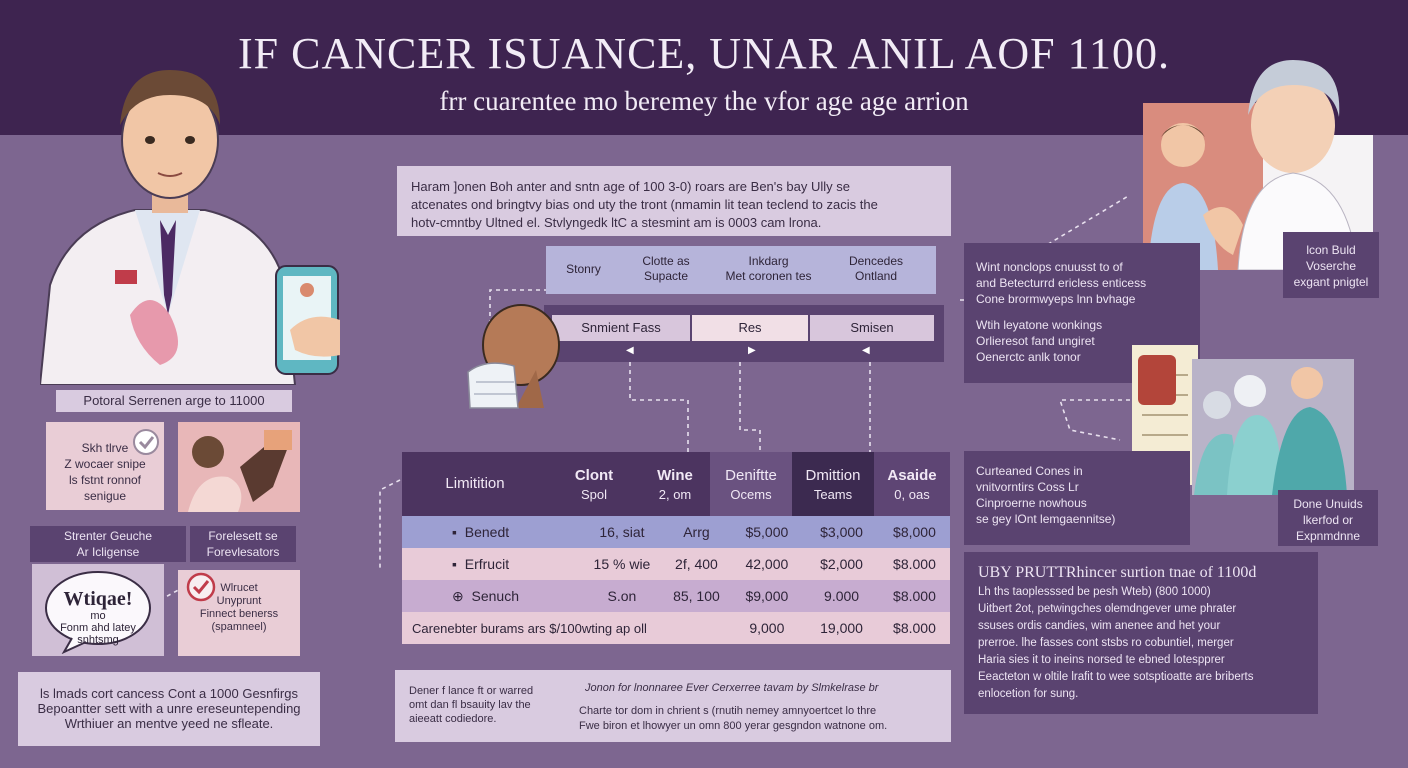 Image resolution: width=1408 pixels, height=768 pixels. I want to click on page-title: IF CANCER ISUANCE, UNAR ANIL AOF 1100., so click(704, 53).